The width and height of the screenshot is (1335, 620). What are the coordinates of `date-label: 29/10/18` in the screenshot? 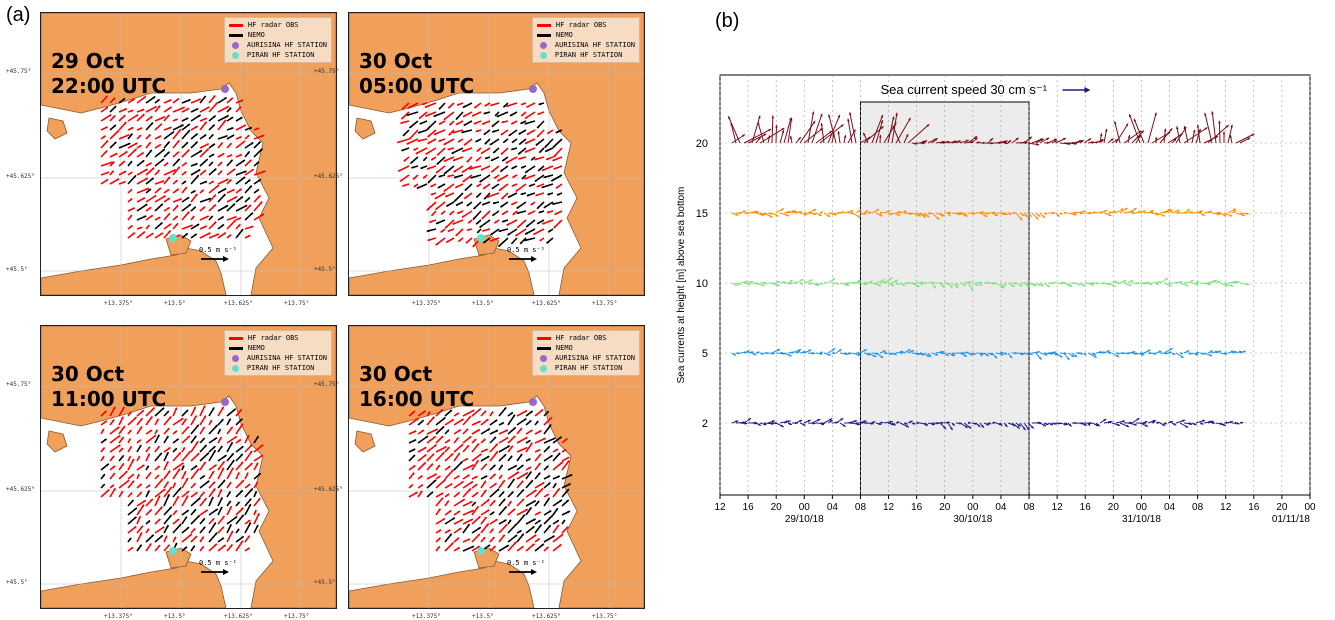 It's located at (804, 519).